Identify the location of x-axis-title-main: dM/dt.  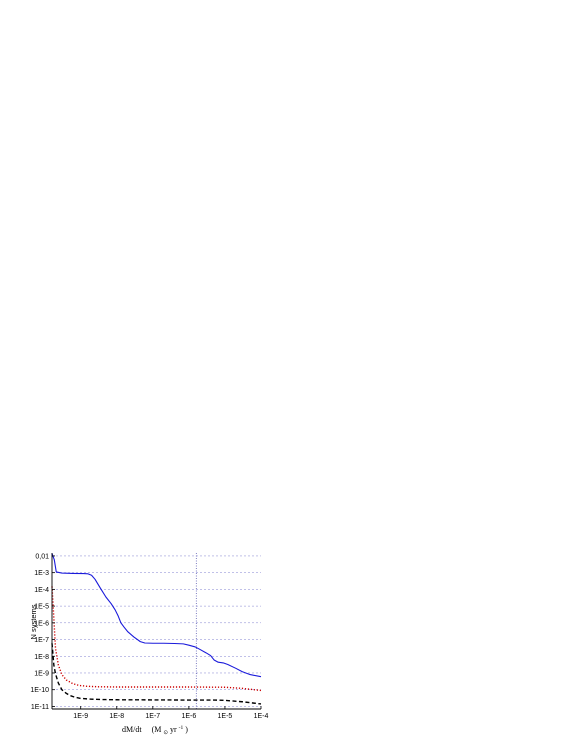
(132, 729).